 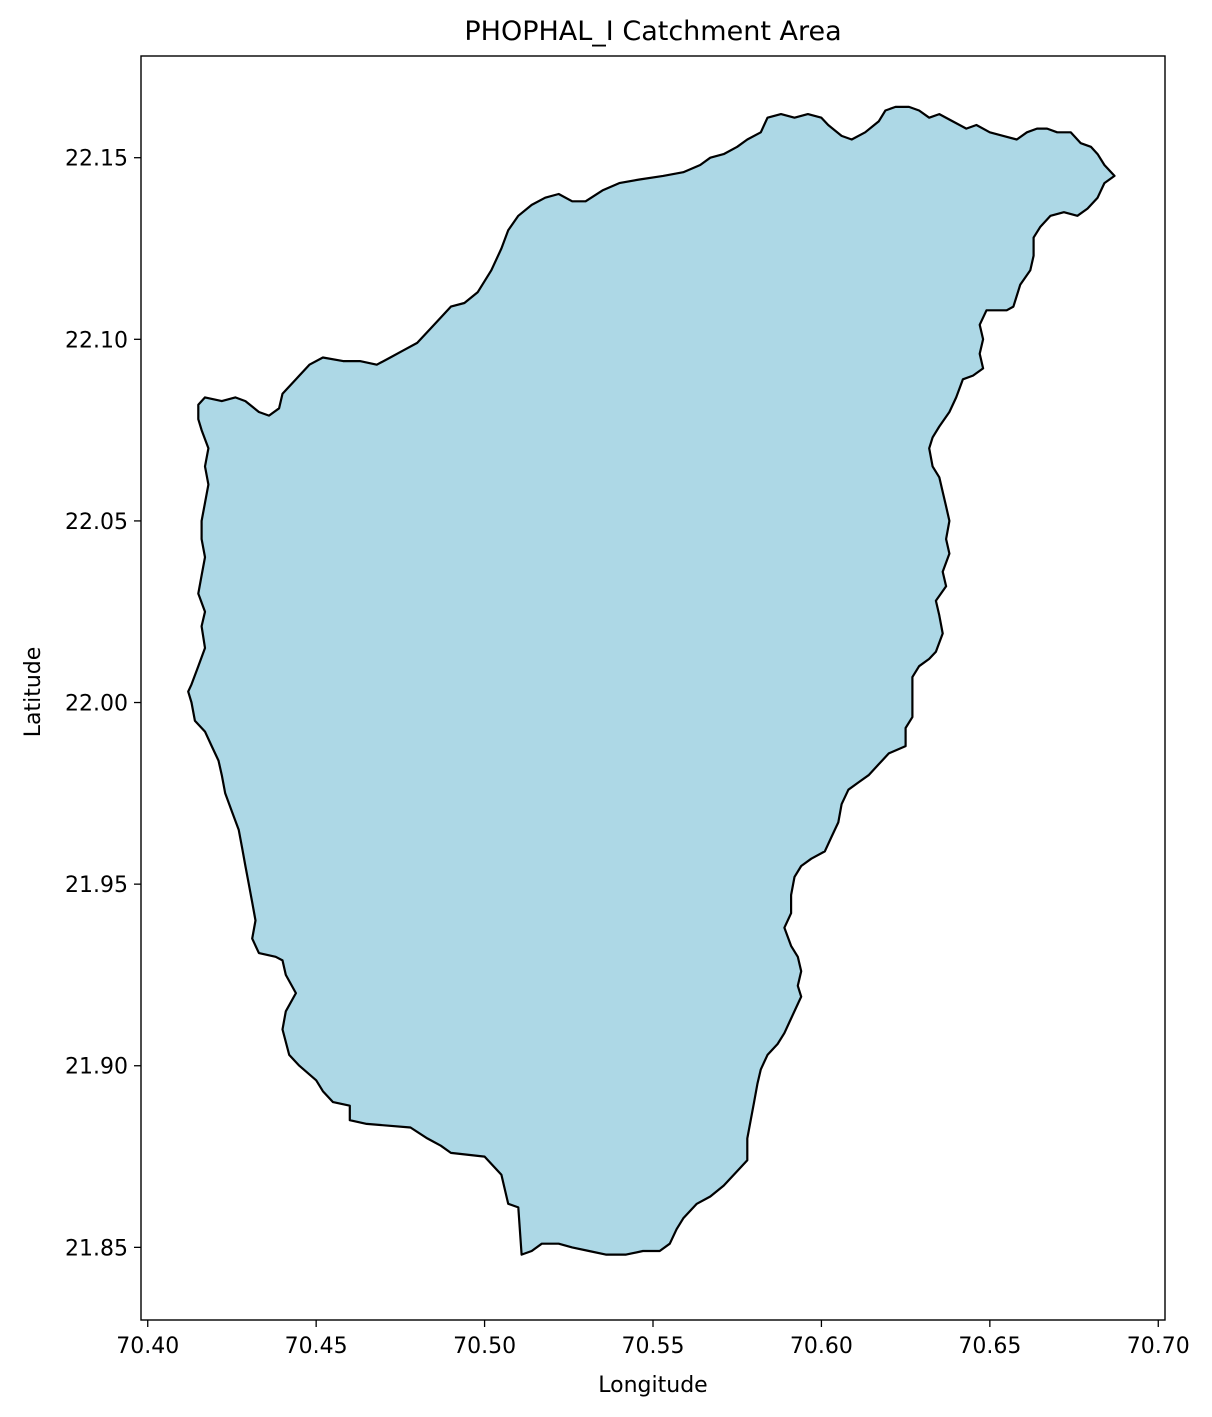 What do you see at coordinates (989, 1346) in the screenshot?
I see `x-tick-label: 70.65` at bounding box center [989, 1346].